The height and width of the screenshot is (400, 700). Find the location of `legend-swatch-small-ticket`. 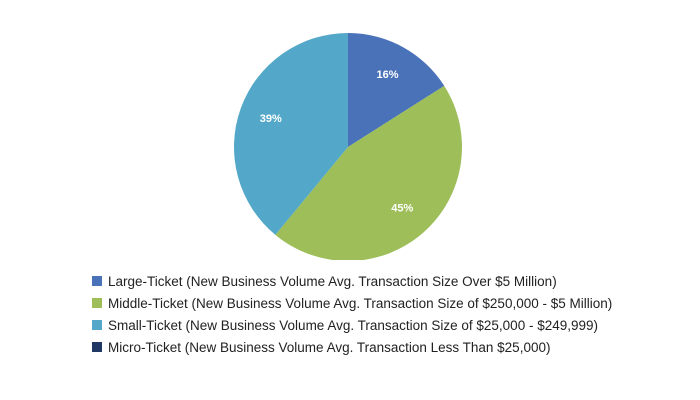

legend-swatch-small-ticket is located at coordinates (97, 325).